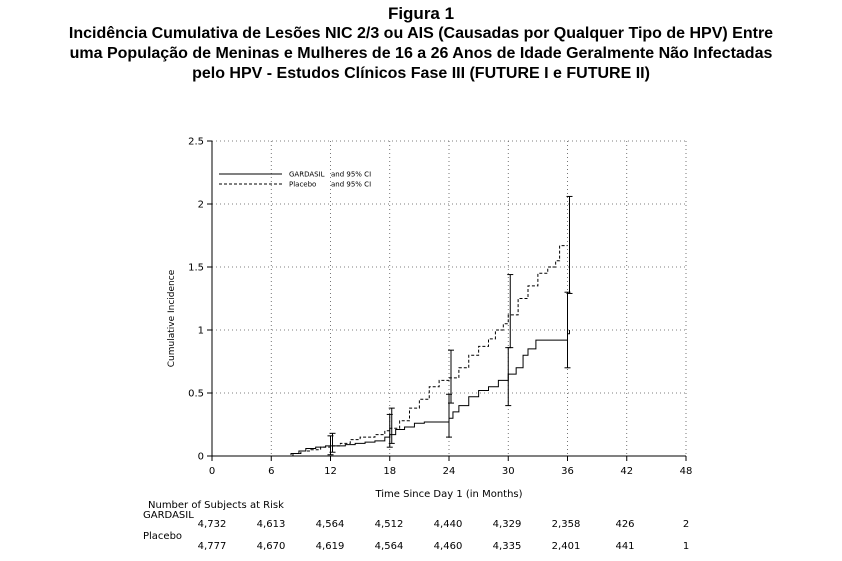 This screenshot has height=561, width=842. I want to click on x-tick-label: 48, so click(686, 471).